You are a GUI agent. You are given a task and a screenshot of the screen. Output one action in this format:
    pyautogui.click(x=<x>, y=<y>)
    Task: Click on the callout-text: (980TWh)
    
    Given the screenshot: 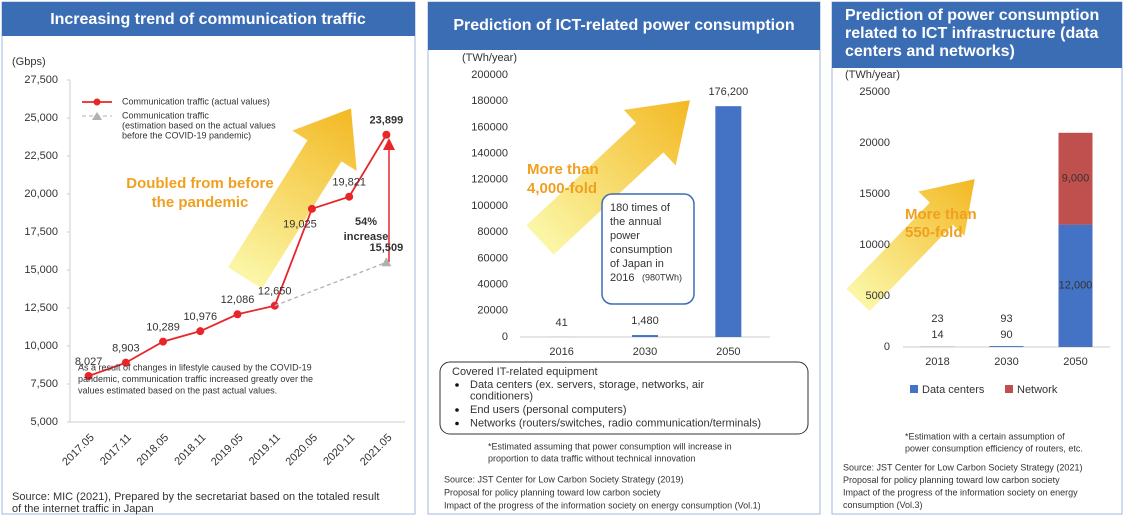 What is the action you would take?
    pyautogui.click(x=662, y=277)
    